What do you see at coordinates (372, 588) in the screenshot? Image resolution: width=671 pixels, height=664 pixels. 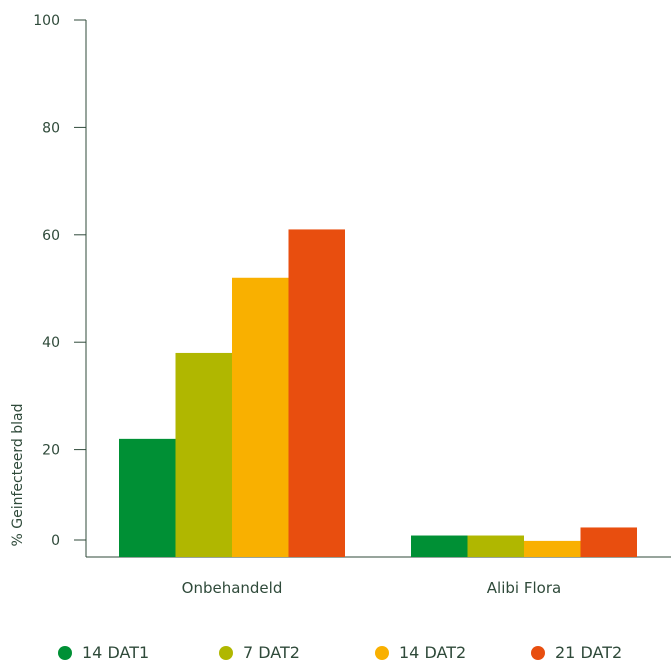 I see `category-labels: Onbehandeld Alibi Flora` at bounding box center [372, 588].